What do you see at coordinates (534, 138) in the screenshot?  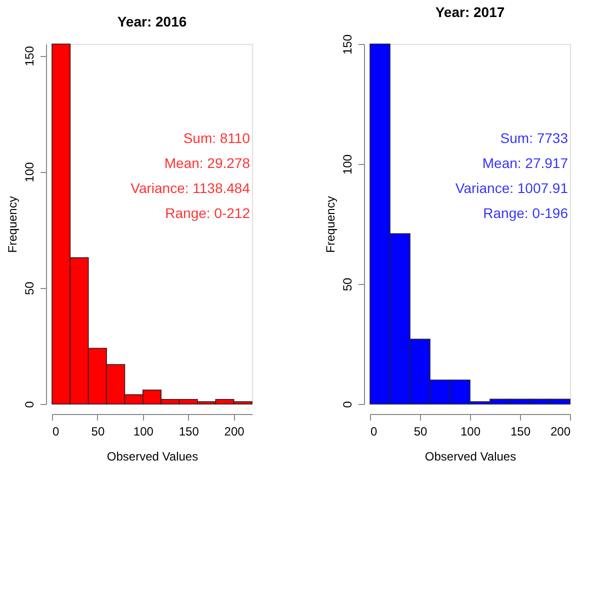 I see `annotation: Sum: 7733` at bounding box center [534, 138].